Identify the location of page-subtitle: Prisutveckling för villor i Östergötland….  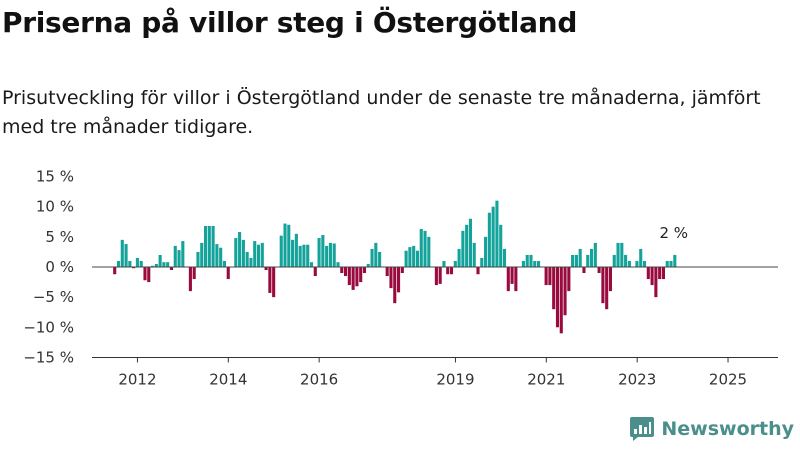
(381, 112).